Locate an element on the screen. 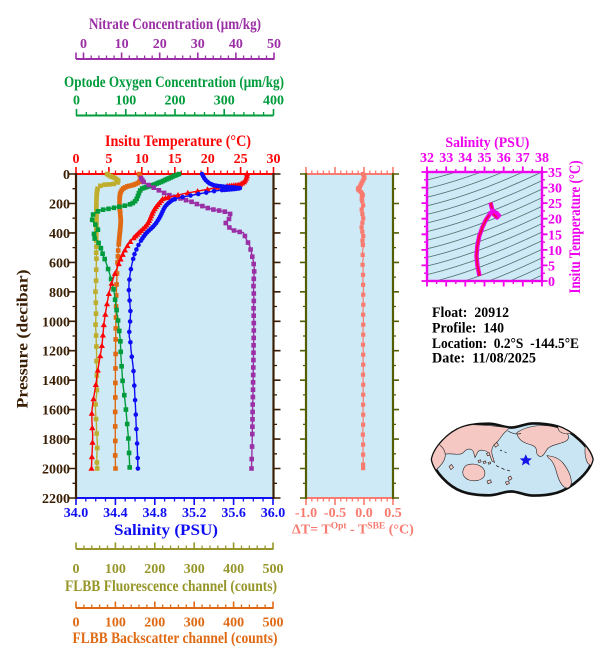 The width and height of the screenshot is (609, 663). svg-text: 35.2 is located at coordinates (194, 513).